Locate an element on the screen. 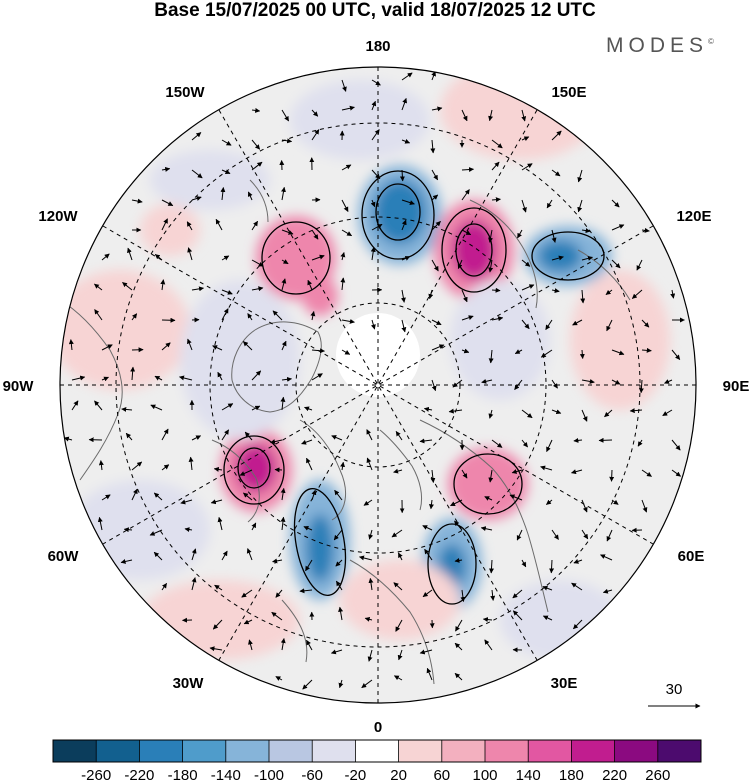 This screenshot has width=750, height=783. lon-label-120w: 120W is located at coordinates (58, 216).